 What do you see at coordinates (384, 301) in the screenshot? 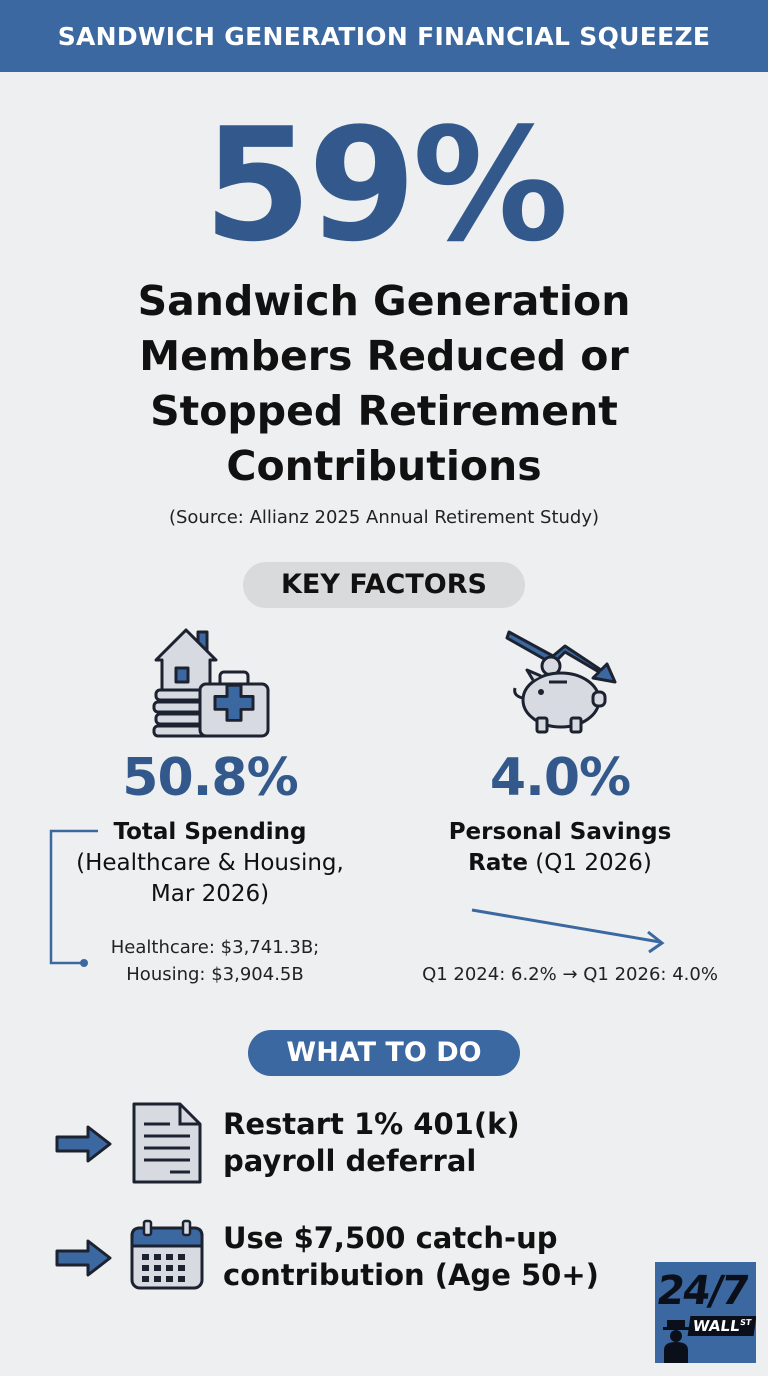
I see `headline-line: Sandwich Generation` at bounding box center [384, 301].